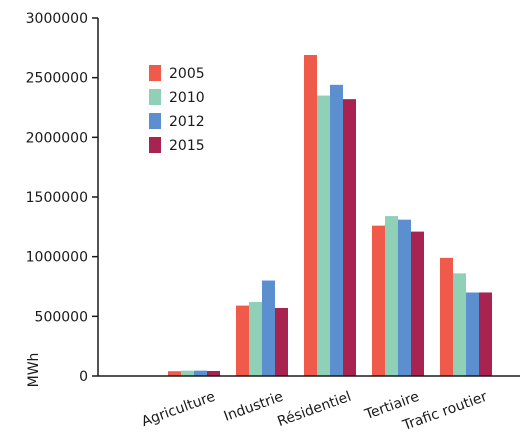 The width and height of the screenshot is (523, 441). What do you see at coordinates (187, 146) in the screenshot?
I see `legend-label-2015: 2015` at bounding box center [187, 146].